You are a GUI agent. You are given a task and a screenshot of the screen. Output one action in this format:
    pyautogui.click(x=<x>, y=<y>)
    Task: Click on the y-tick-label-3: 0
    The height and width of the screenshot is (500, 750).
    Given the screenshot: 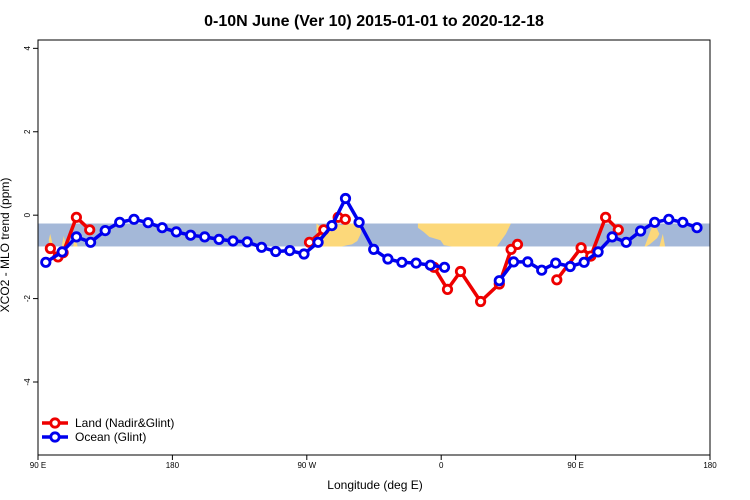 What is the action you would take?
    pyautogui.click(x=27, y=214)
    